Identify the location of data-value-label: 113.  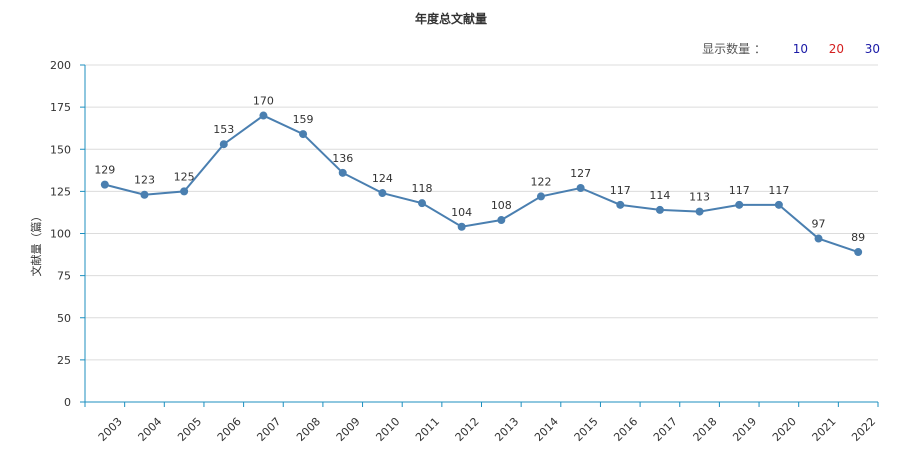
(699, 197).